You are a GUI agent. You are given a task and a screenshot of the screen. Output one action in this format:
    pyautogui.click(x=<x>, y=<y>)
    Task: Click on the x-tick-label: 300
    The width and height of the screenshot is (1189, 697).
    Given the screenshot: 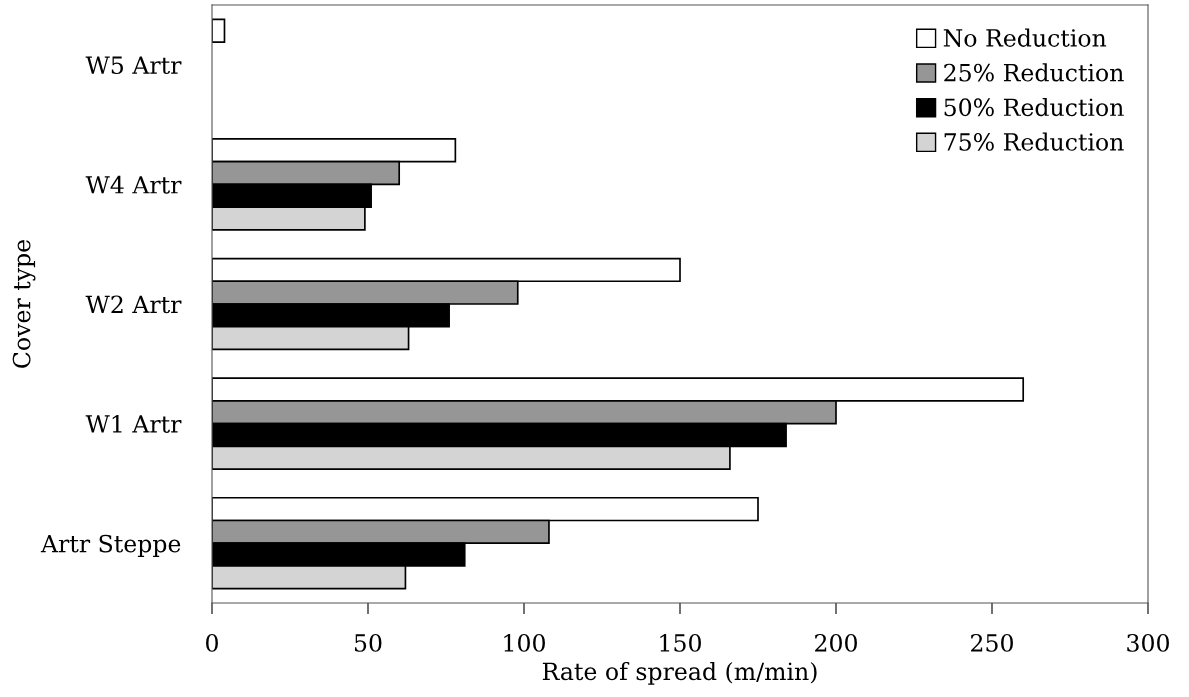 What is the action you would take?
    pyautogui.click(x=1148, y=642)
    